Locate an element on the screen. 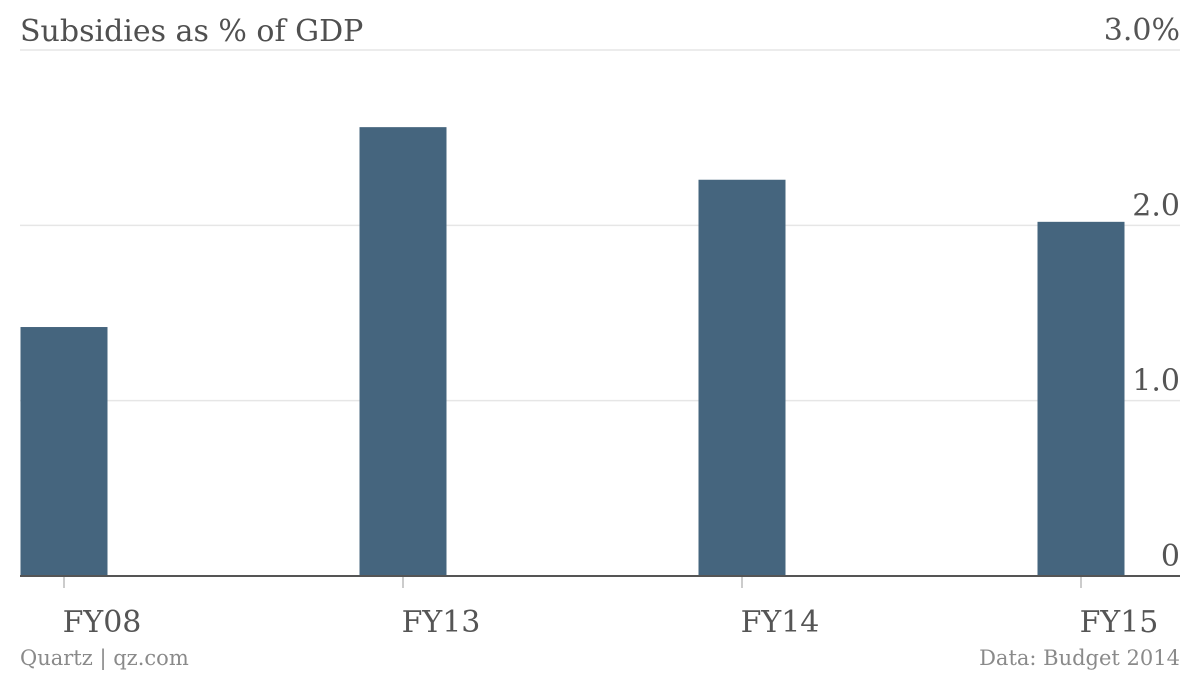  x-tick-label: FY13 is located at coordinates (441, 622).